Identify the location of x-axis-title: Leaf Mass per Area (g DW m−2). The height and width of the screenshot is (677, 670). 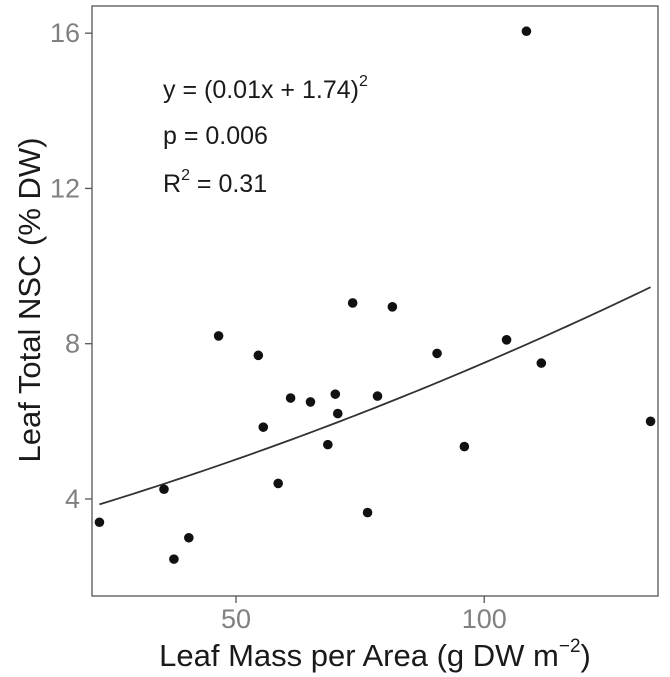
(375, 654).